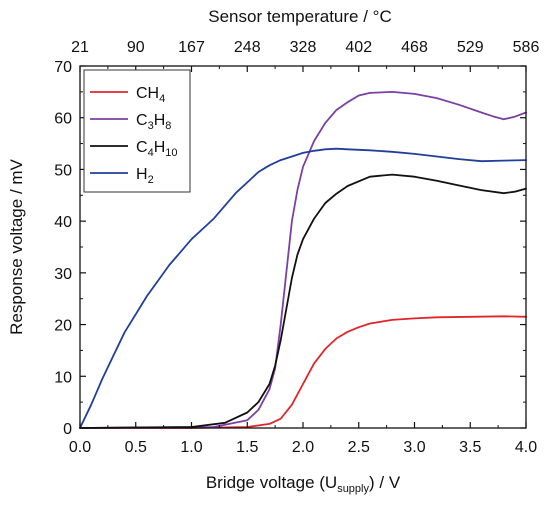 Image resolution: width=550 pixels, height=508 pixels. Describe the element at coordinates (67, 429) in the screenshot. I see `y-tick-label: 0` at that location.